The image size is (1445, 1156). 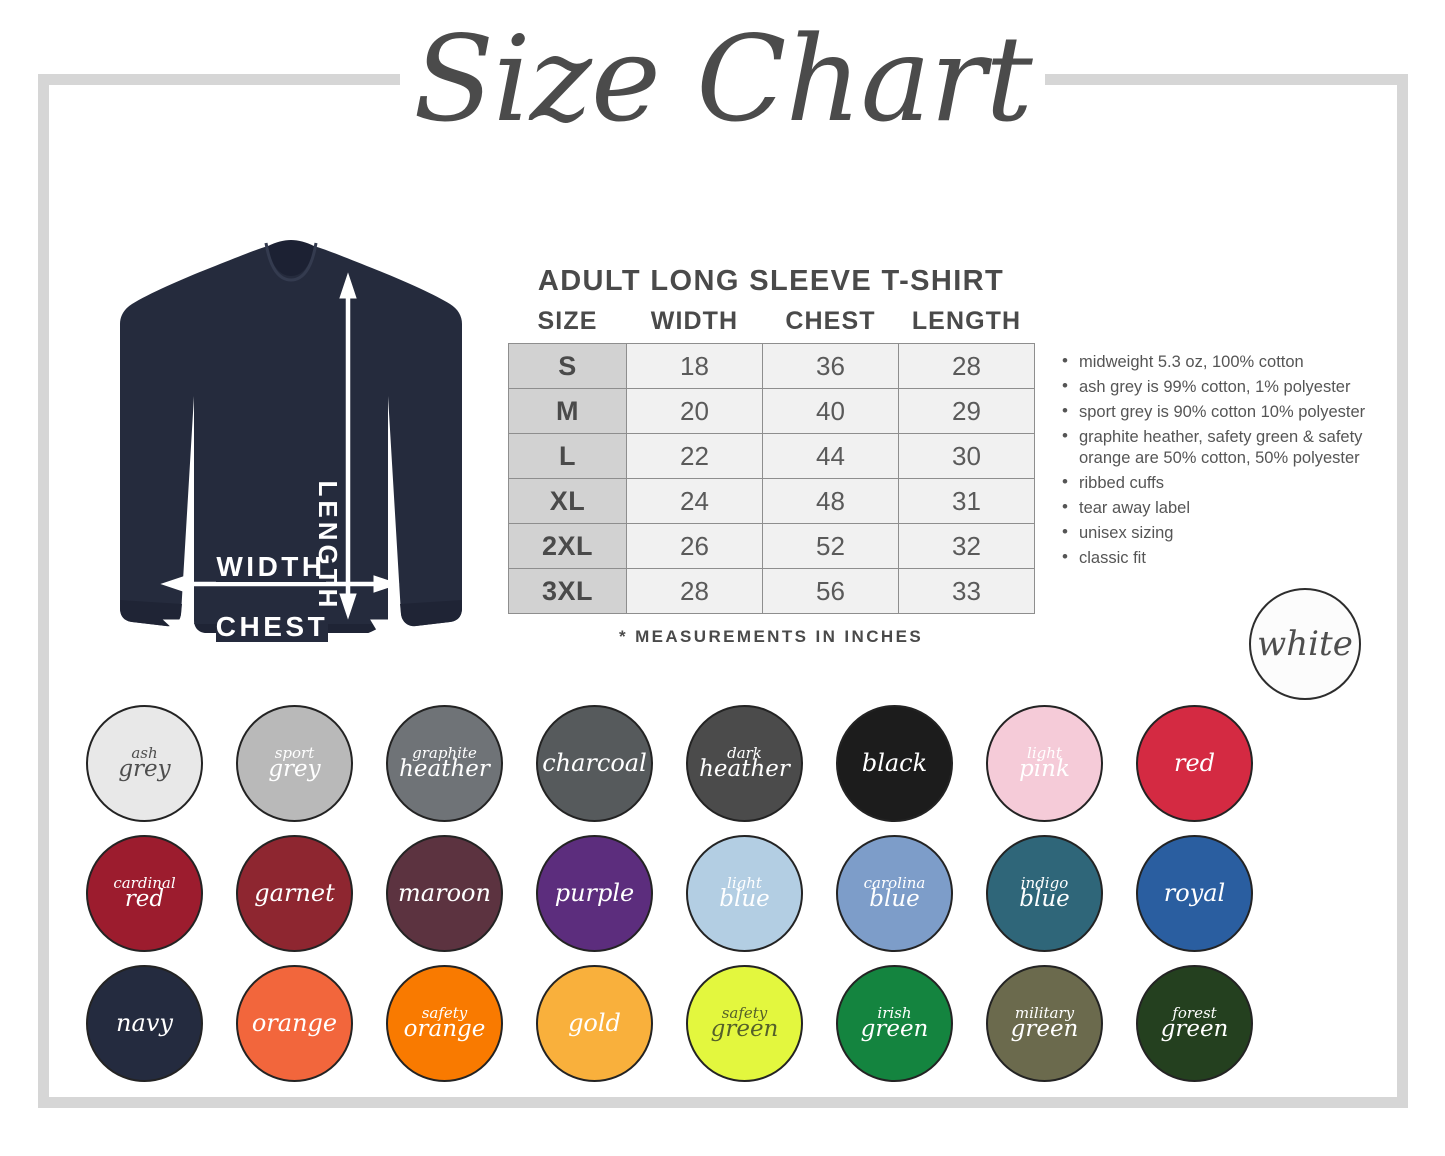 I want to click on feature-item: unisex sizing, so click(x=1222, y=532).